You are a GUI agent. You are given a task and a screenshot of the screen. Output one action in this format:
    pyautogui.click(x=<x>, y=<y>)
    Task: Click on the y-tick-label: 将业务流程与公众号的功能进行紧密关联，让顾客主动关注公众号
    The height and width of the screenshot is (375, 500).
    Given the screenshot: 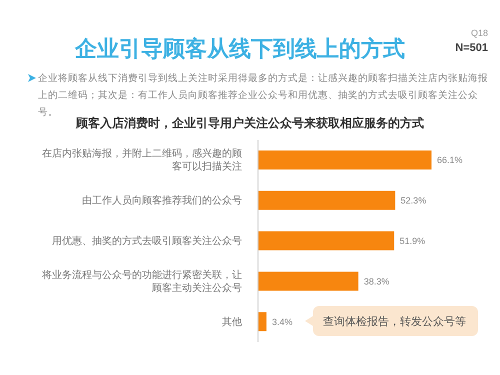 What is the action you would take?
    pyautogui.click(x=141, y=281)
    